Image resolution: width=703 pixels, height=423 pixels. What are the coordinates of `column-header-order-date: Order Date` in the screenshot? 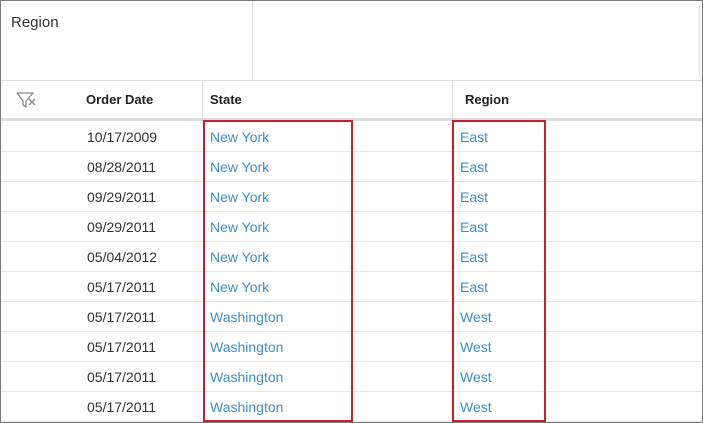 It's located at (127, 99).